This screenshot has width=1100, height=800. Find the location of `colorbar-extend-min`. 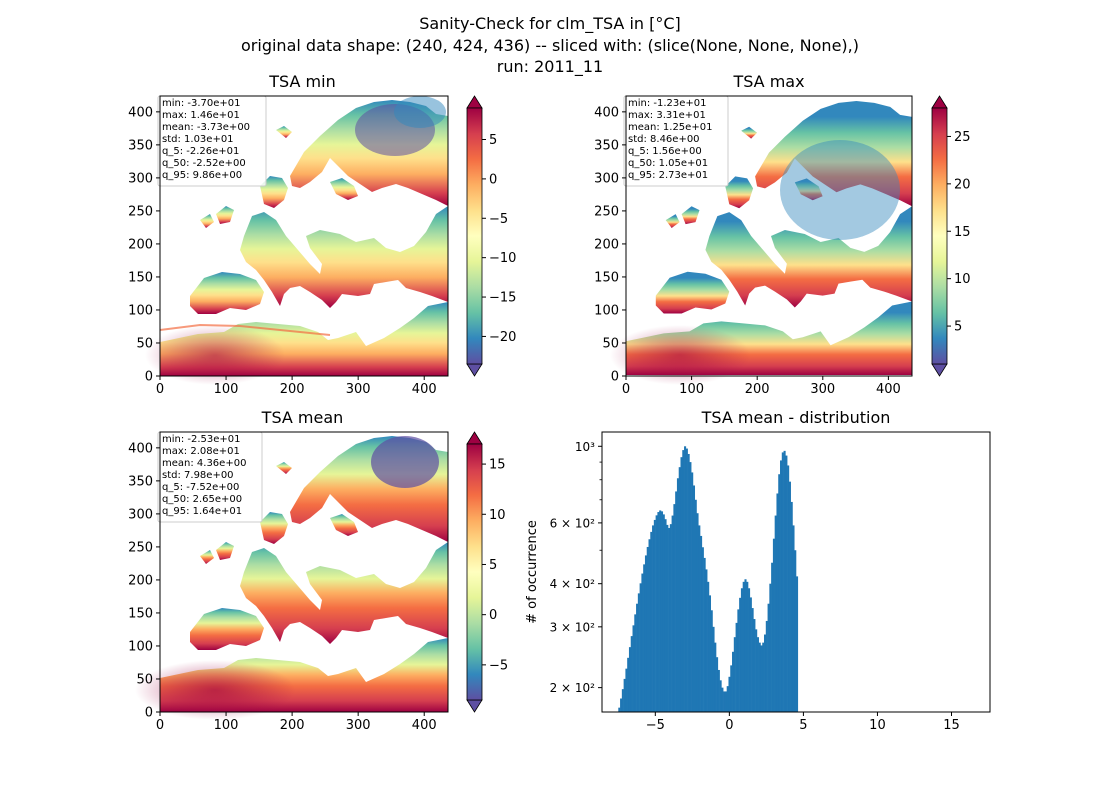

colorbar-extend-min is located at coordinates (474, 370).